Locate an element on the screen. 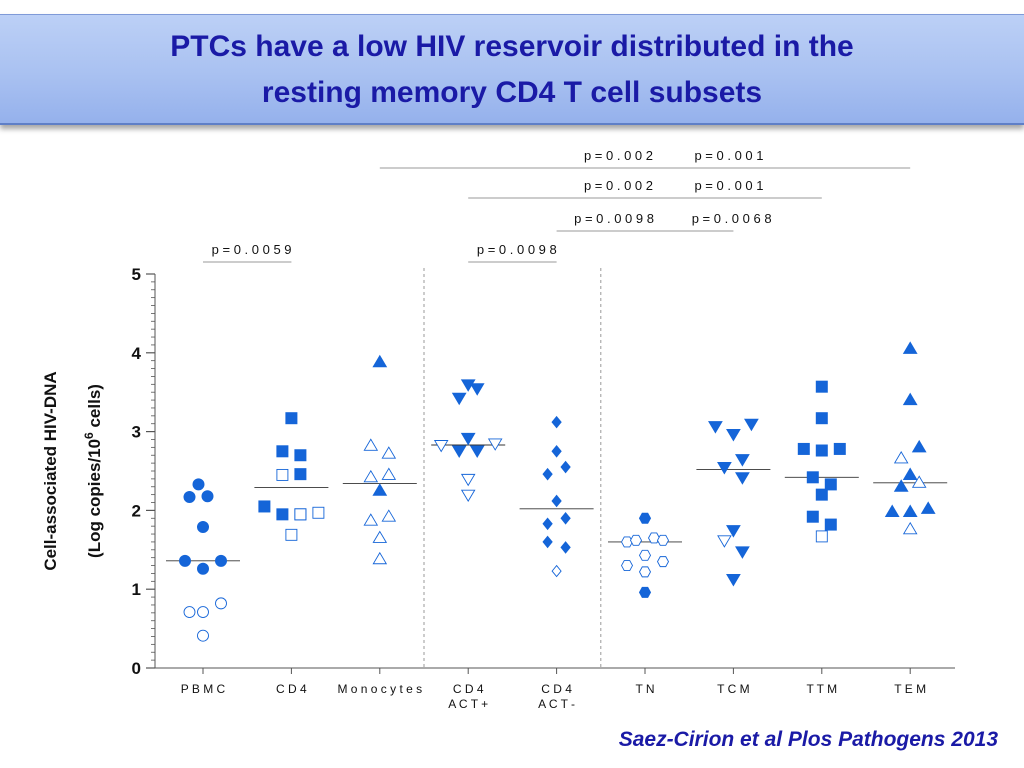 The image size is (1024, 768). y-tick-label: 0 is located at coordinates (136, 668).